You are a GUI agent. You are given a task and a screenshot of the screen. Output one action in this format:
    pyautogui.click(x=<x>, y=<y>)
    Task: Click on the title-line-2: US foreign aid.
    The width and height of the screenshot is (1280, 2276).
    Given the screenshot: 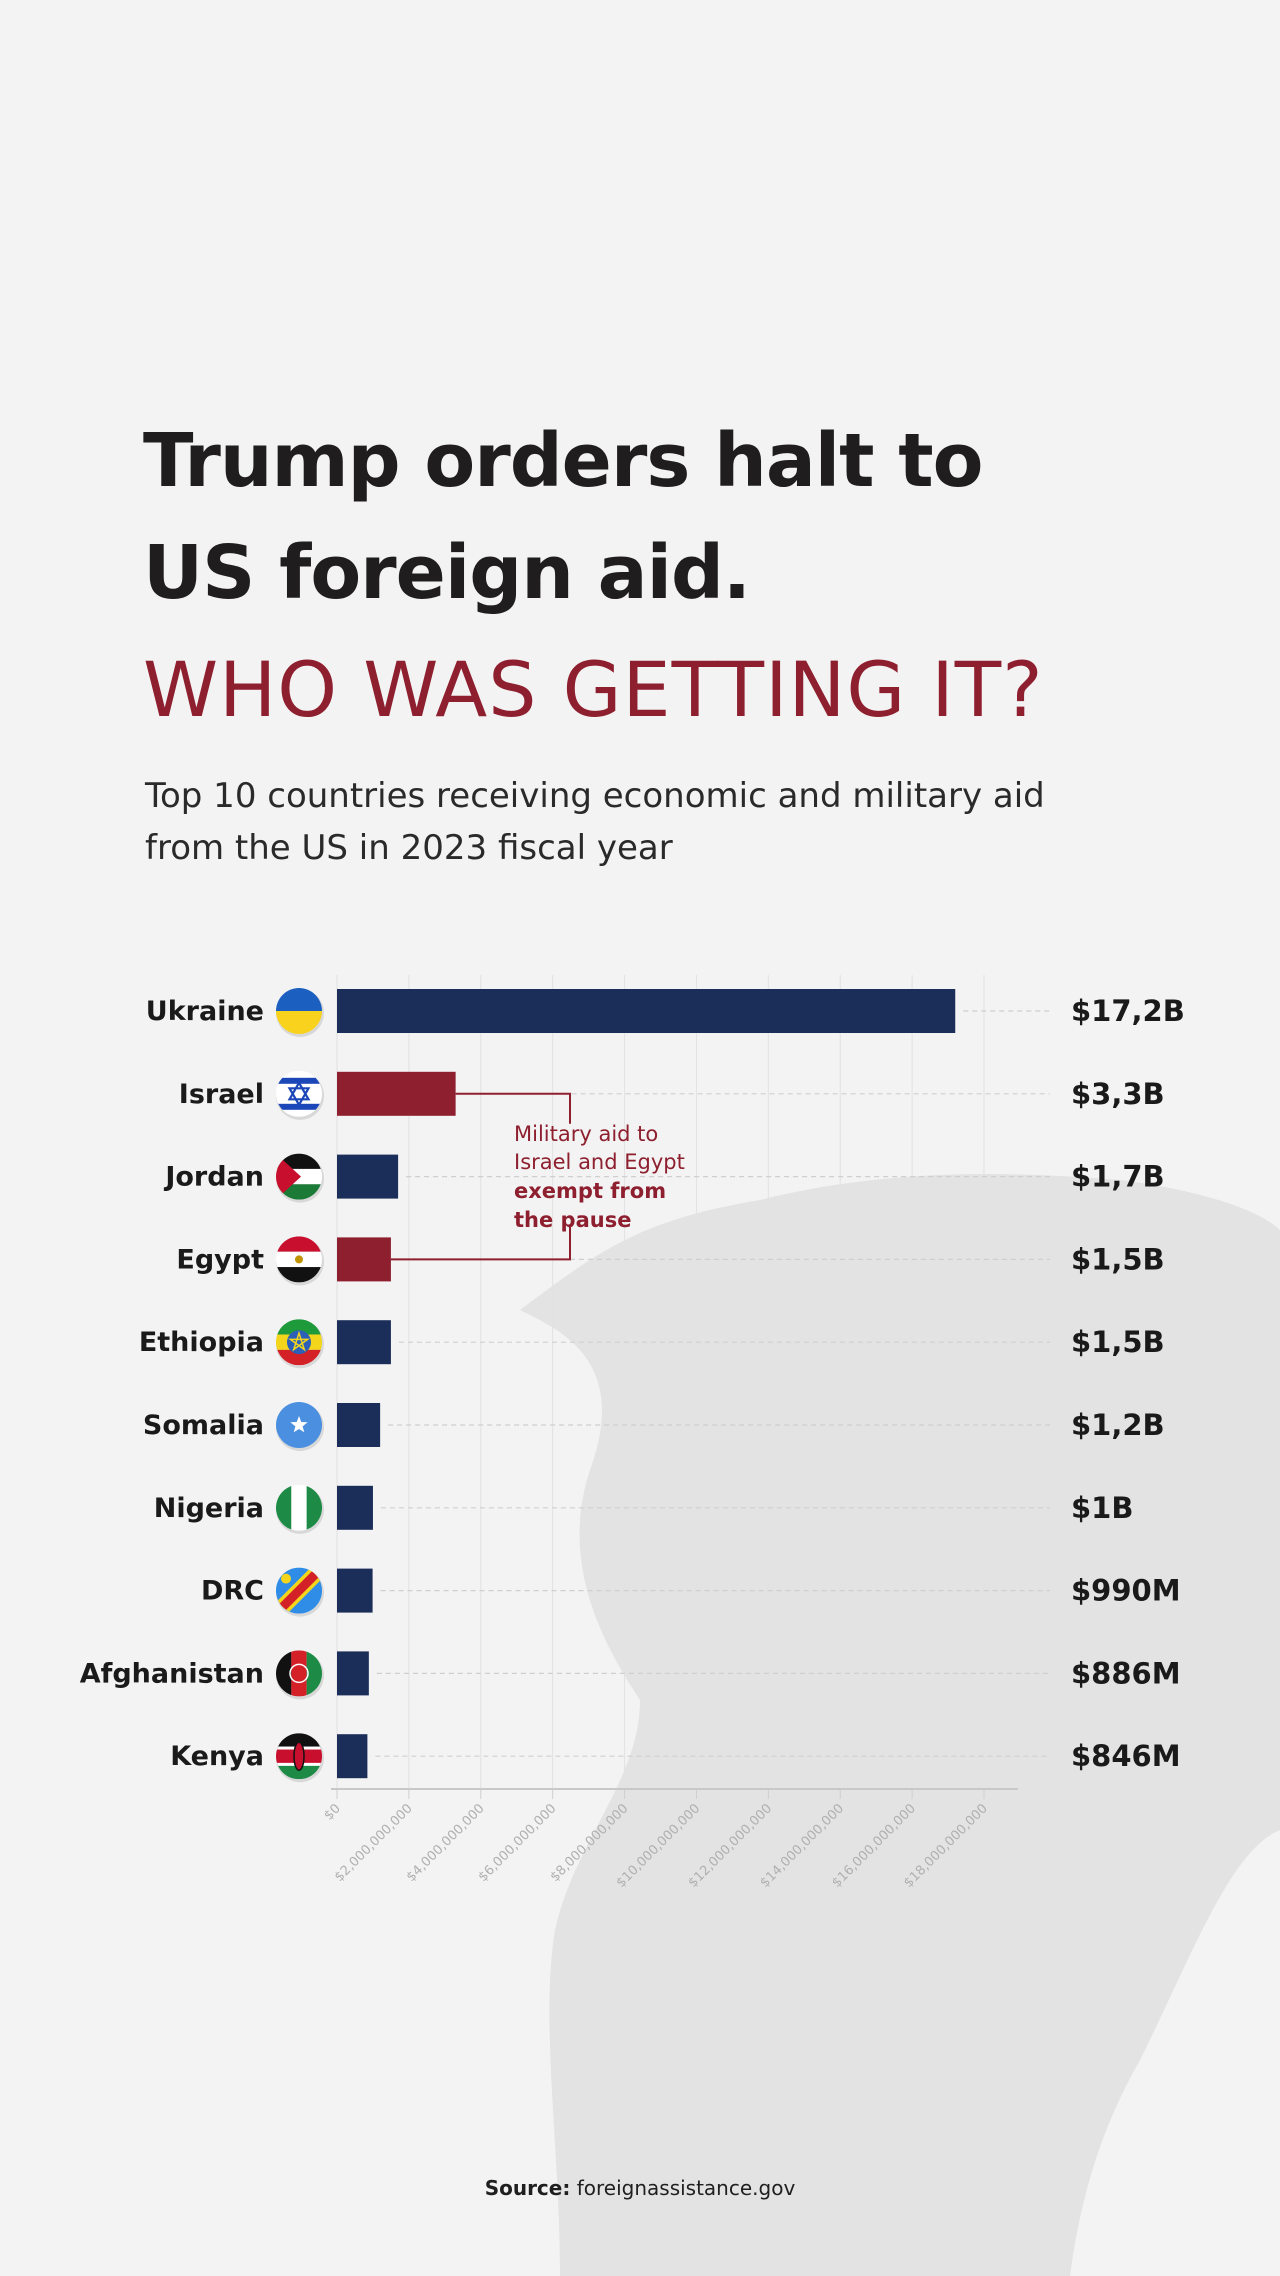 What is the action you would take?
    pyautogui.click(x=447, y=573)
    